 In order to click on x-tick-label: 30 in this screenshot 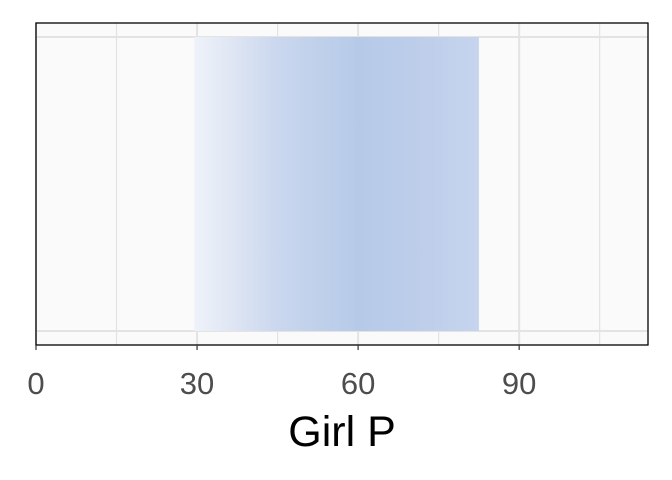, I will do `click(197, 383)`.